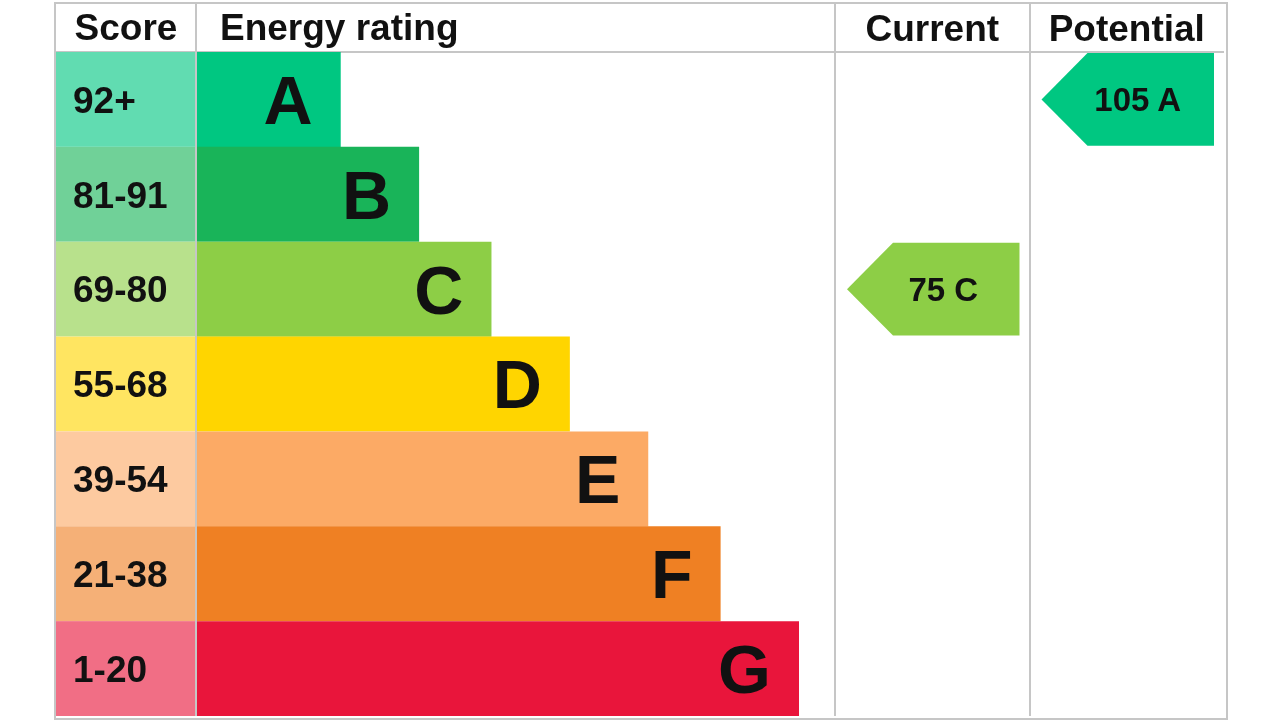 This screenshot has height=720, width=1280. Describe the element at coordinates (104, 100) in the screenshot. I see `y-tick-label: 92+` at that location.